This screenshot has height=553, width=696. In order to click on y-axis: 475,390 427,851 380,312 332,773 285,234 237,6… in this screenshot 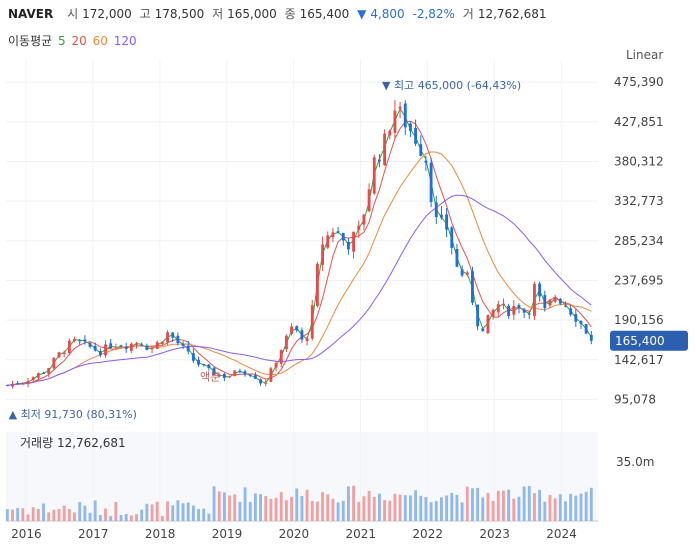, I will do `click(639, 240)`.